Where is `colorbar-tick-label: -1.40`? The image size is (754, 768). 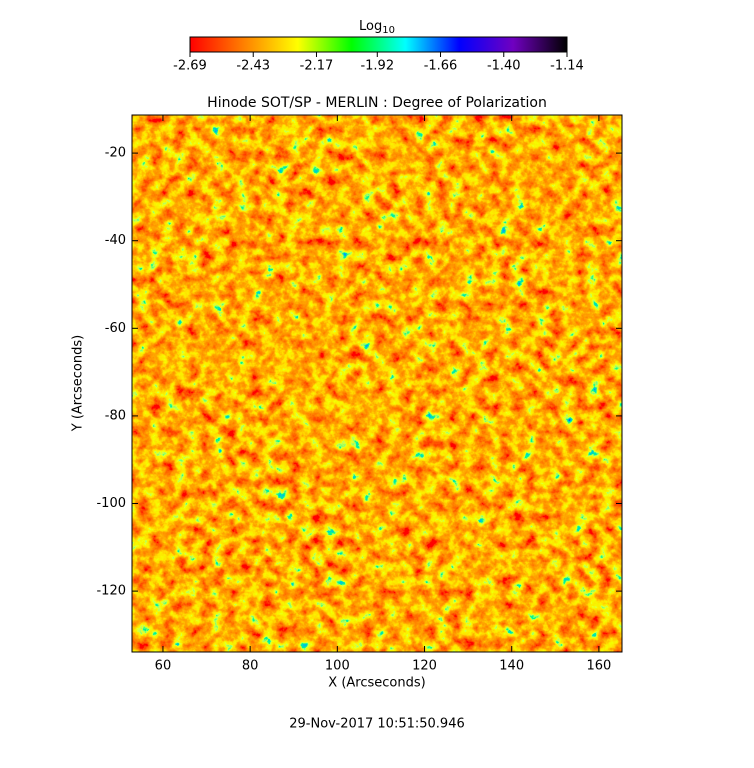
colorbar-tick-label: -1.40 is located at coordinates (504, 66).